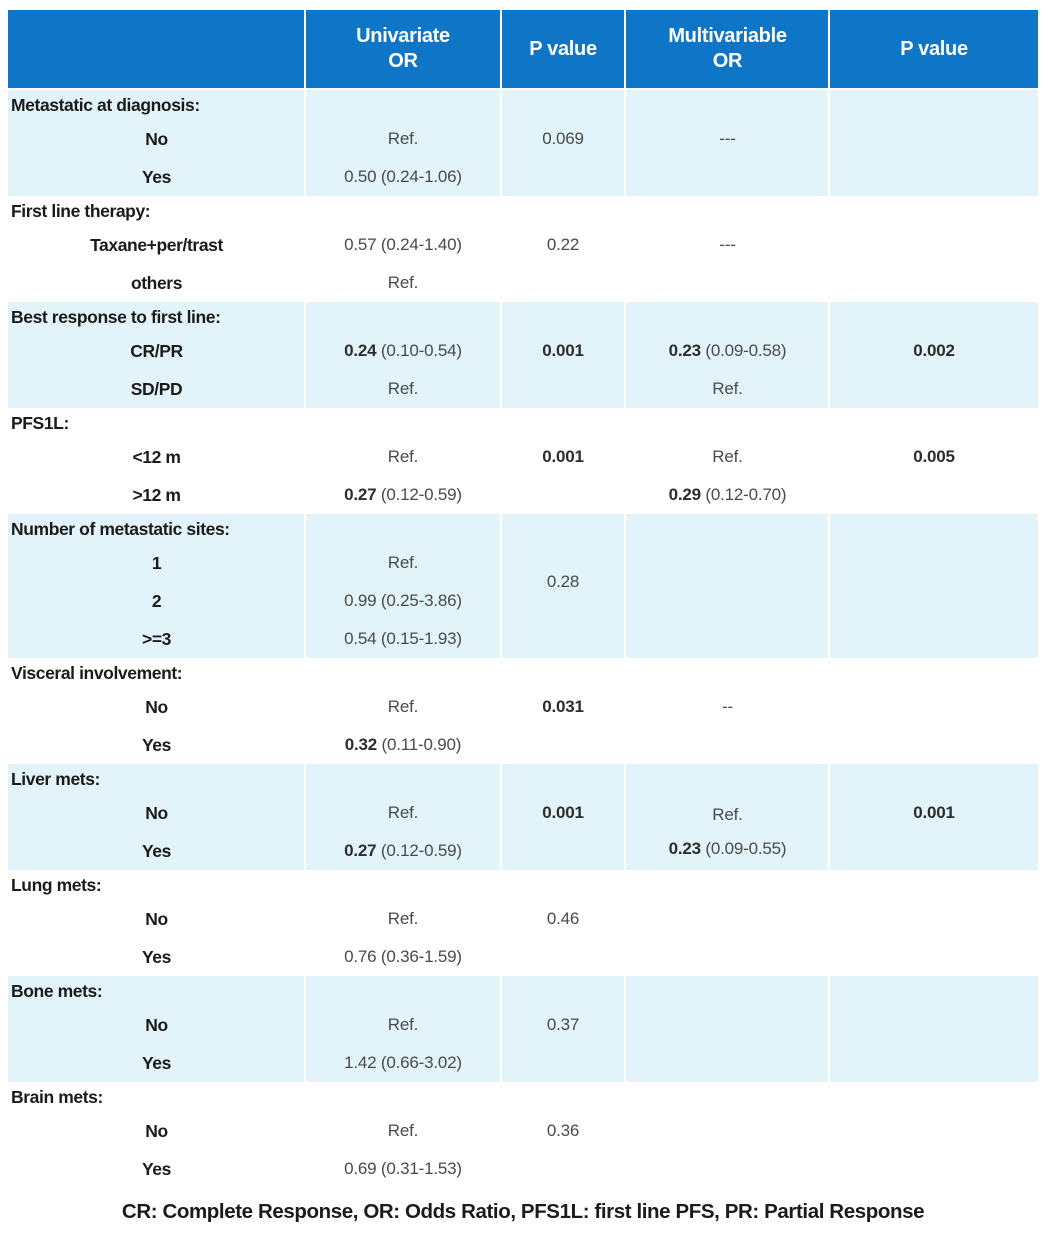 This screenshot has height=1239, width=1049. Describe the element at coordinates (563, 919) in the screenshot. I see `value-cell: 0.46` at that location.